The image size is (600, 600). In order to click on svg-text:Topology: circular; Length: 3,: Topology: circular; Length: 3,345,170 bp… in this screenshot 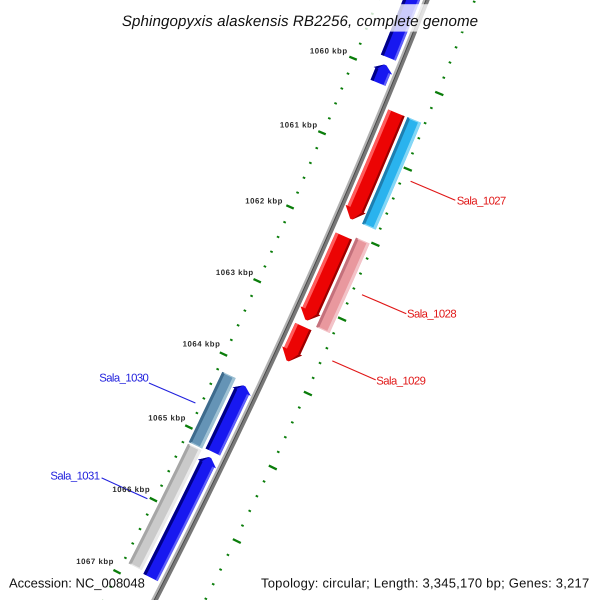, I will do `click(425, 583)`.